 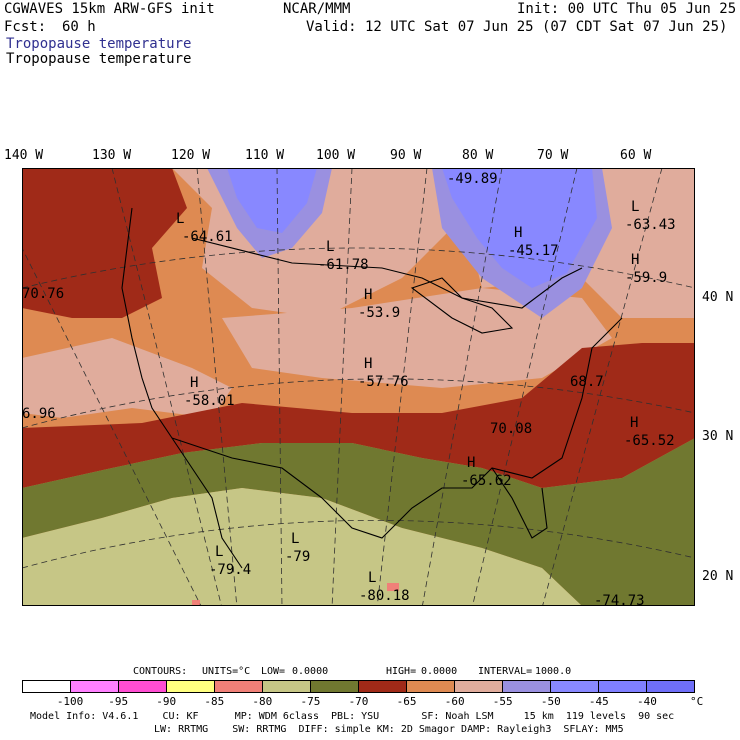 I want to click on coastline-gulf, so click(x=472, y=428).